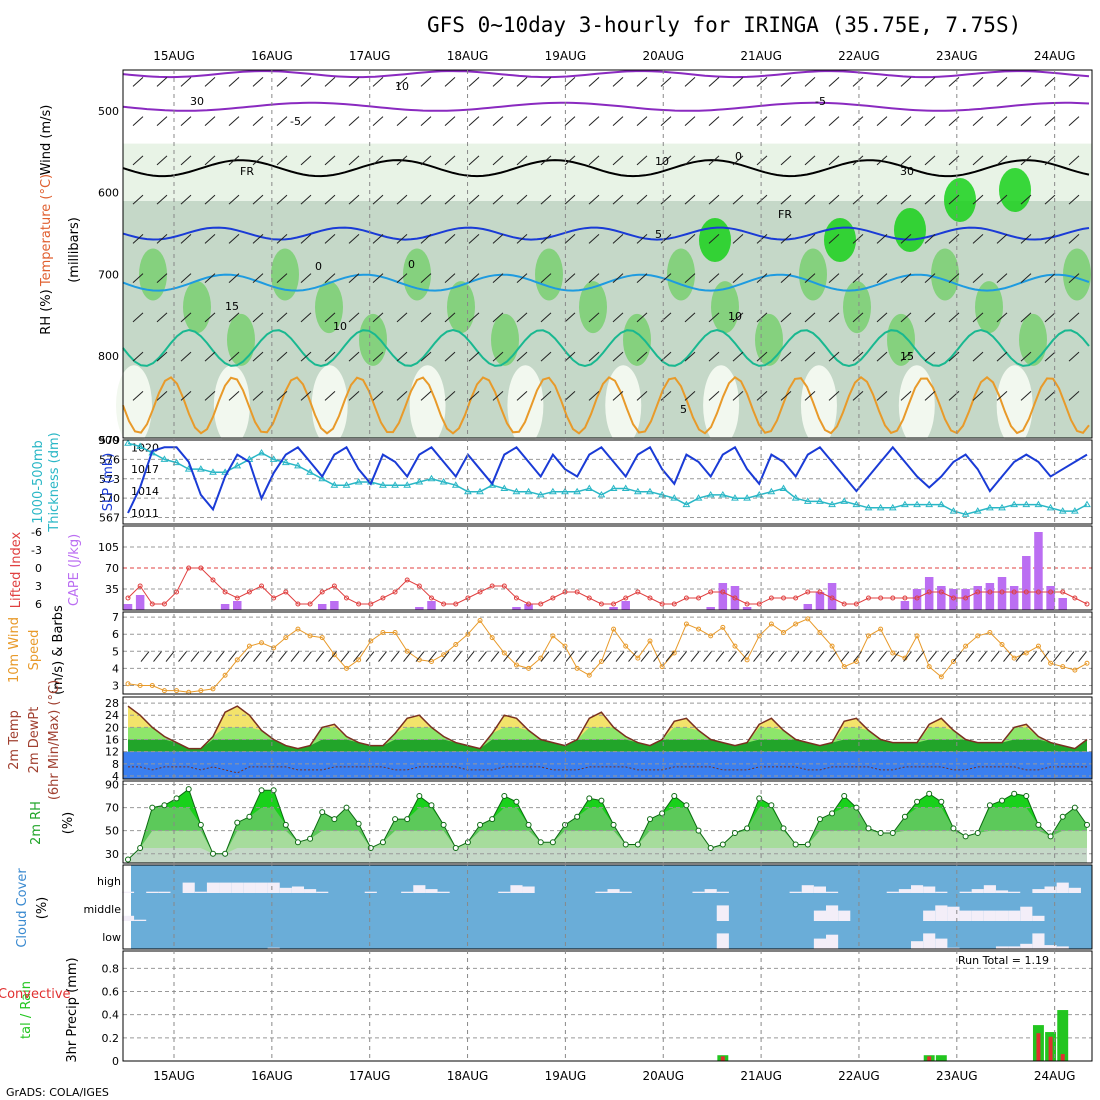 The width and height of the screenshot is (1100, 1100). Describe the element at coordinates (907, 356) in the screenshot. I see `contour-label: 15` at that location.